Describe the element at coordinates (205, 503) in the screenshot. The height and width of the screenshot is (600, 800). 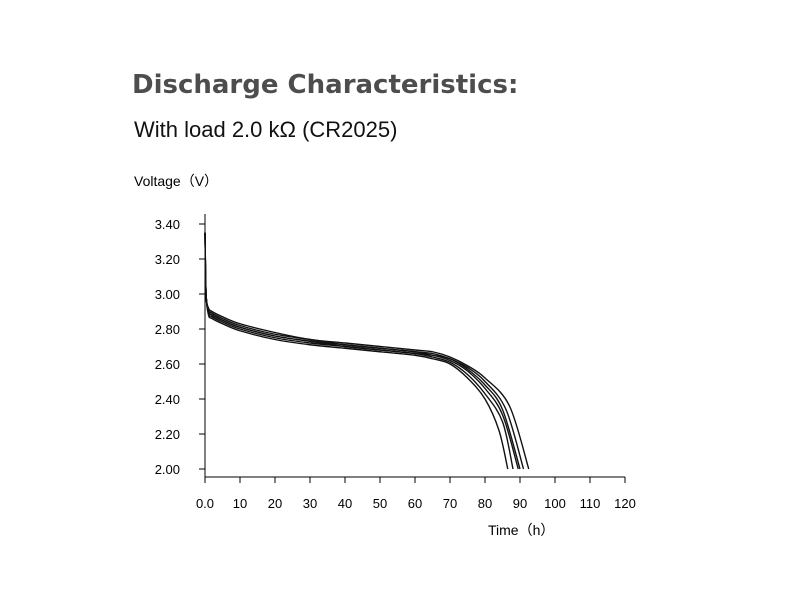
I see `x-tick-label: 0.0` at that location.